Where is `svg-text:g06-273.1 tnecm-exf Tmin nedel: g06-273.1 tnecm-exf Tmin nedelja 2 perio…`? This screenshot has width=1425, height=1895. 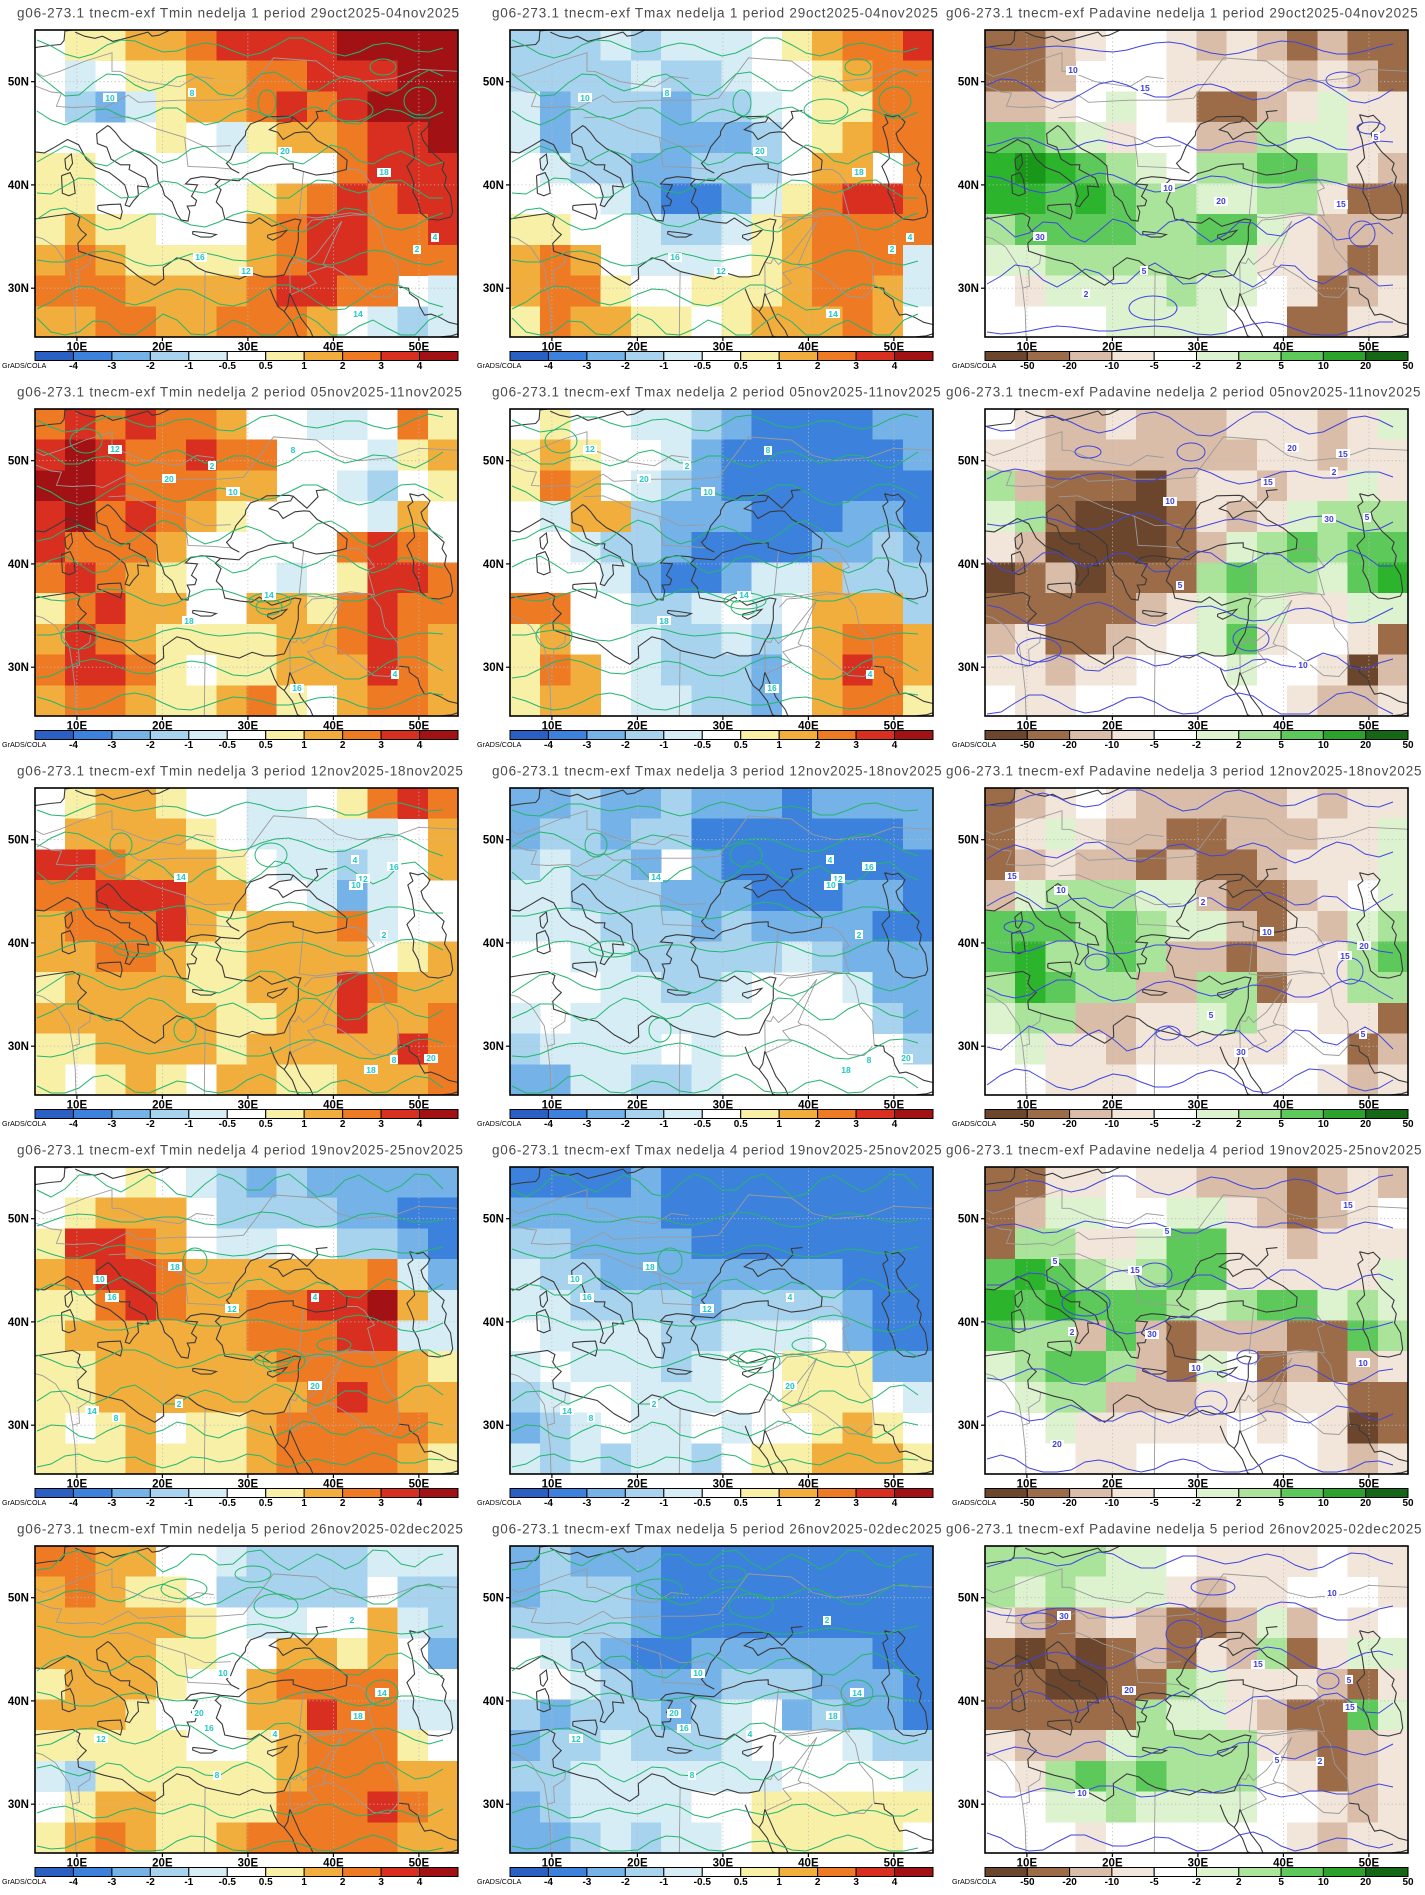 svg-text:g06-273.1 tnecm-exf Tmin nedel: g06-273.1 tnecm-exf Tmin nedelja 2 perio… is located at coordinates (240, 392).